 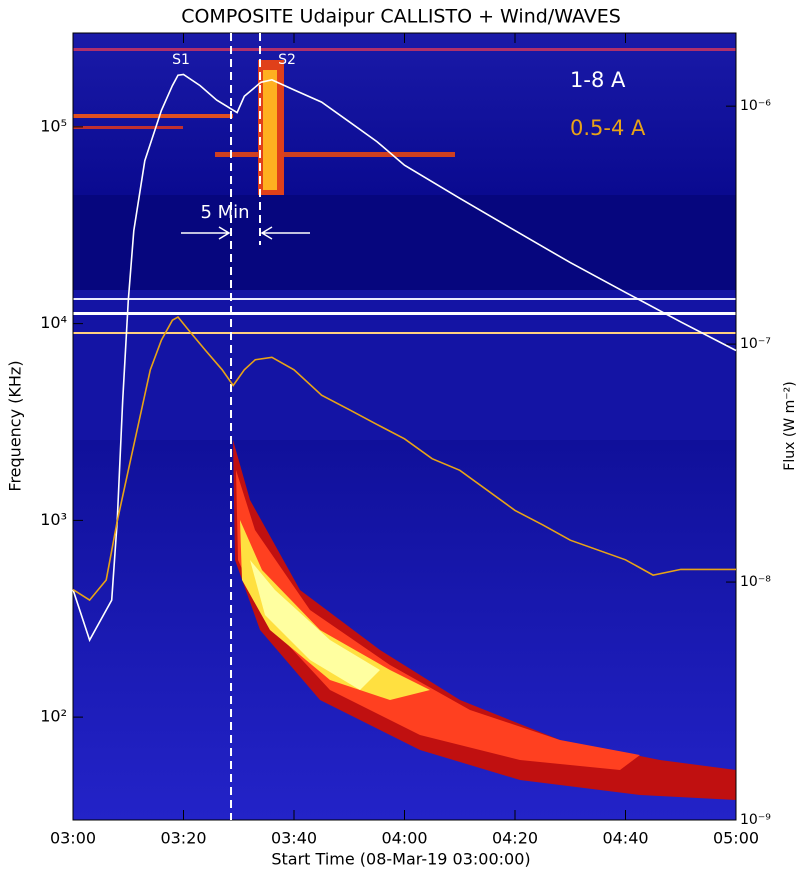 I want to click on y-tick-label: 10⁵, so click(x=53, y=125).